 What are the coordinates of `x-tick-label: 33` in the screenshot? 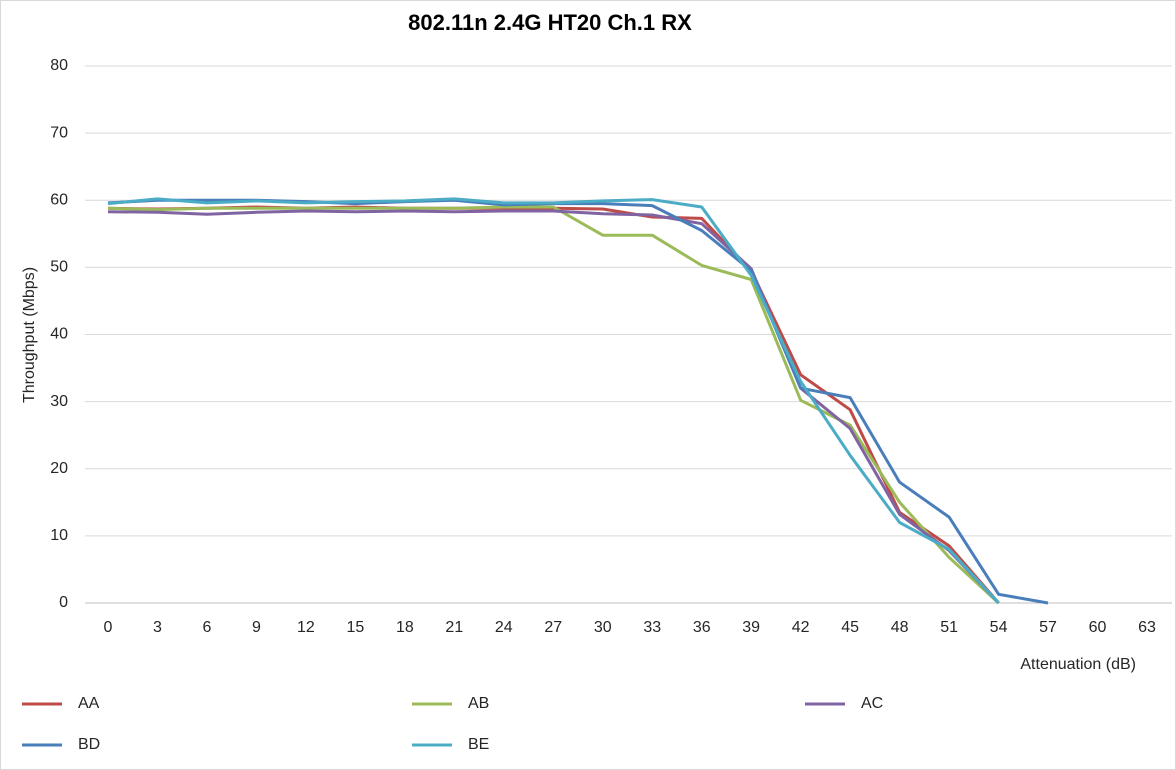 It's located at (652, 627).